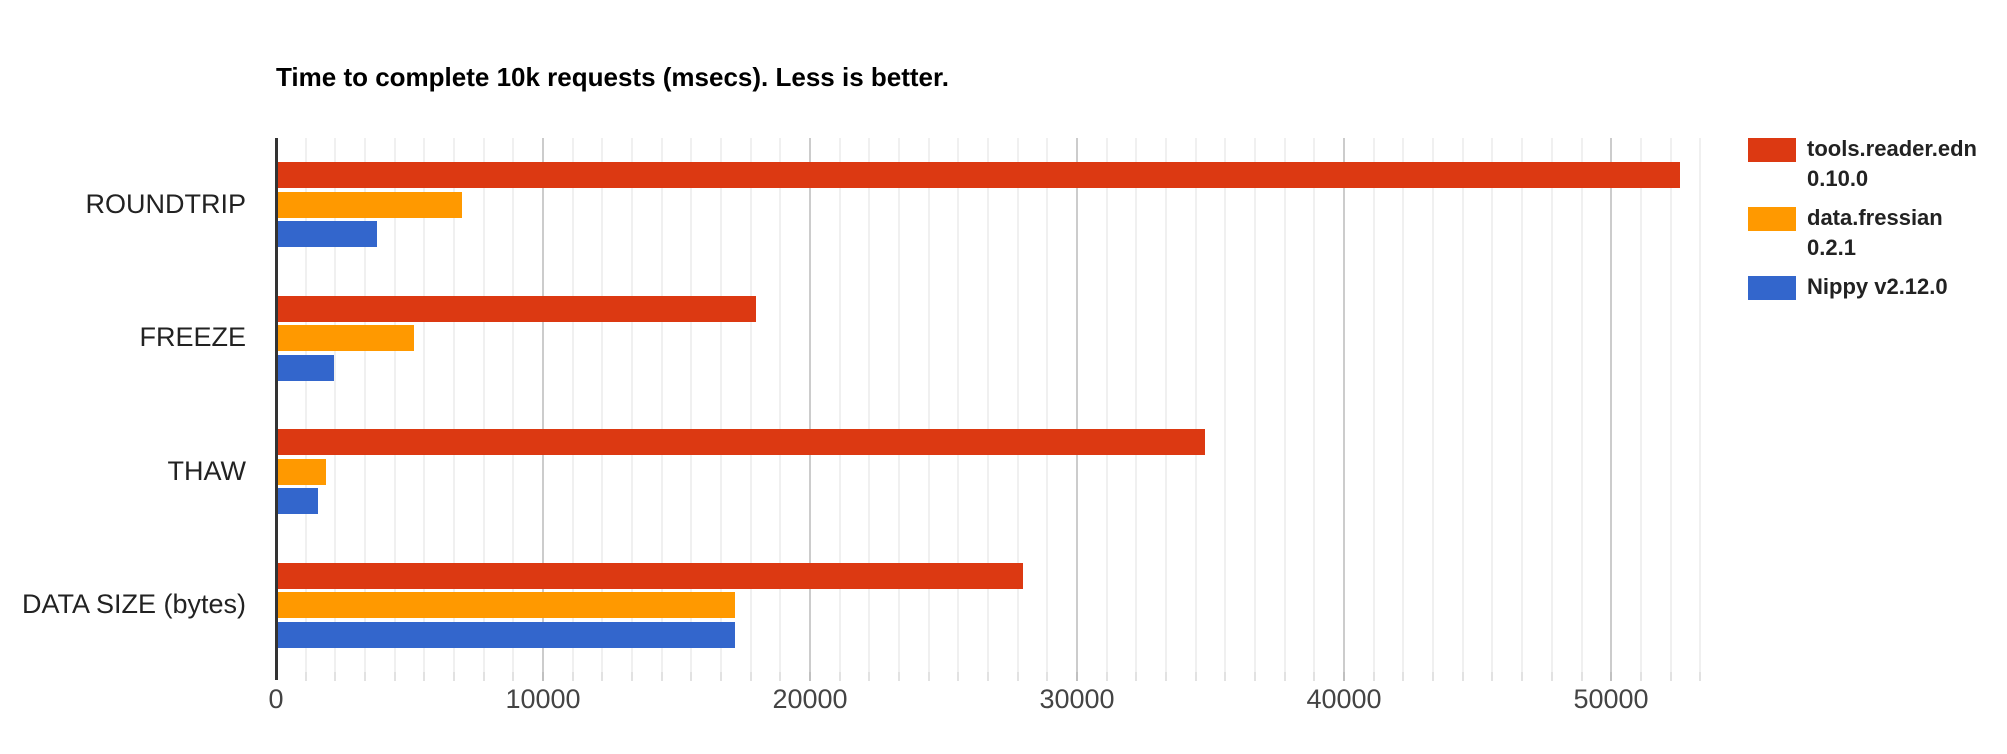 The height and width of the screenshot is (754, 2007). I want to click on legend-label-line: 0.2.1, so click(1831, 247).